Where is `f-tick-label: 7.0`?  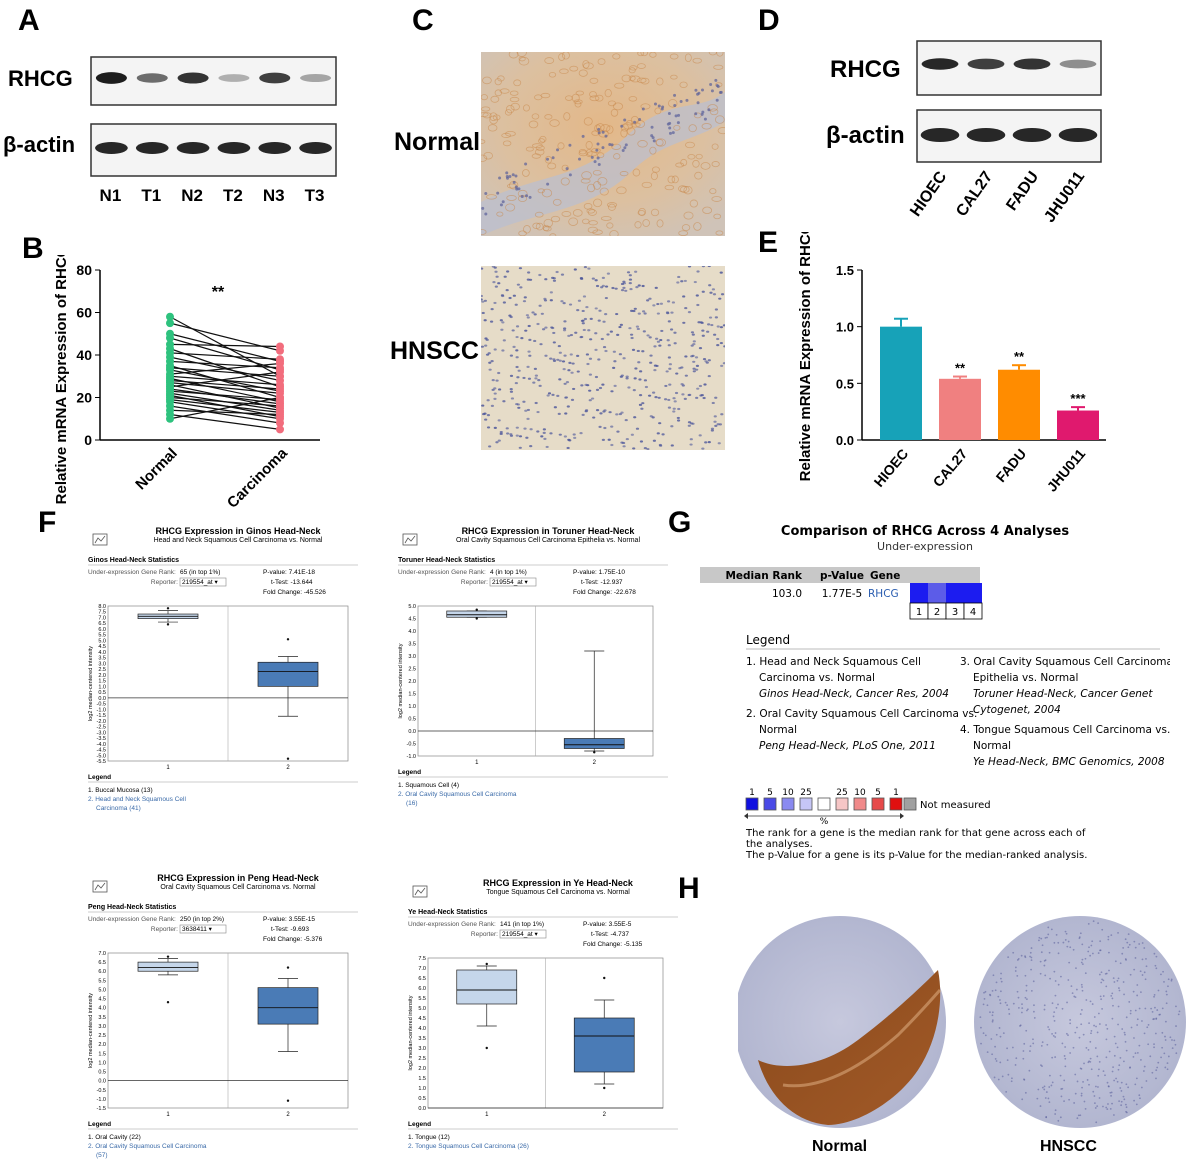
f-tick-label: 7.0 is located at coordinates (102, 618).